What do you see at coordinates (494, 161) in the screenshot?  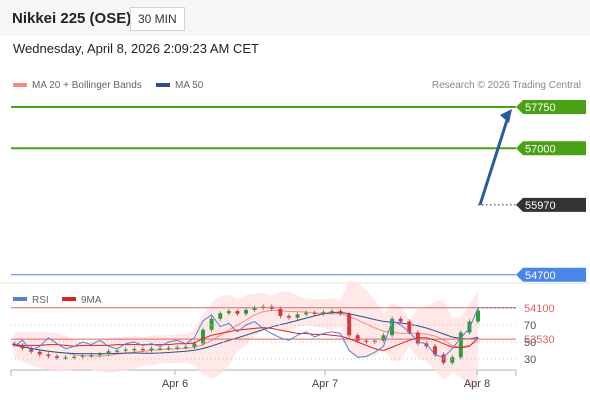 I see `target-arrow-shaft` at bounding box center [494, 161].